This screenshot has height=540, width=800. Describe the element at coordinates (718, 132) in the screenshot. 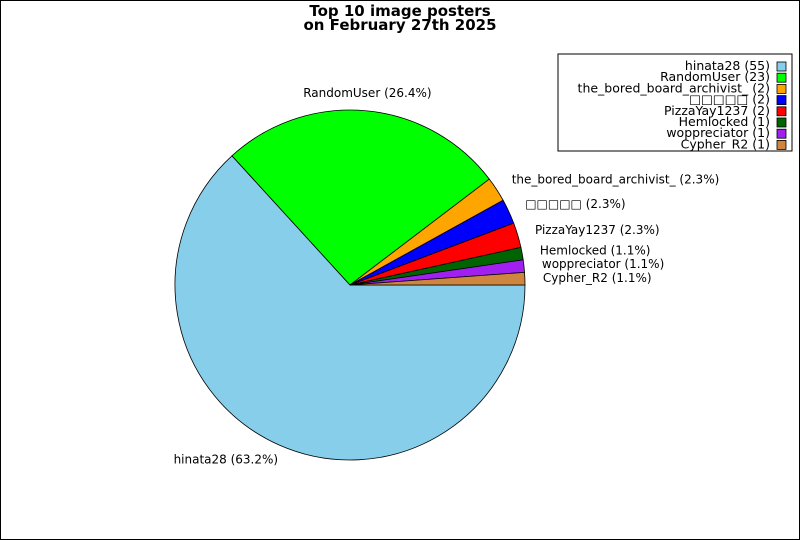

I see `legend-entry-label: woppreciator (1)` at that location.